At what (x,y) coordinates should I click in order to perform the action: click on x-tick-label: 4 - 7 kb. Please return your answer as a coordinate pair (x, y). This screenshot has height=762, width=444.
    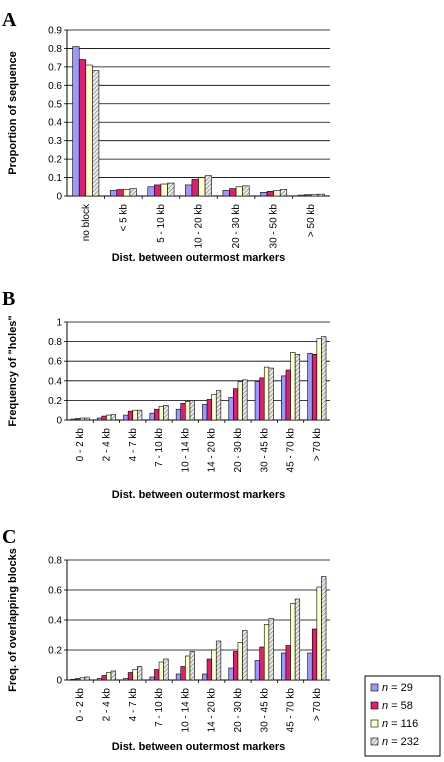
    Looking at the image, I should click on (133, 445).